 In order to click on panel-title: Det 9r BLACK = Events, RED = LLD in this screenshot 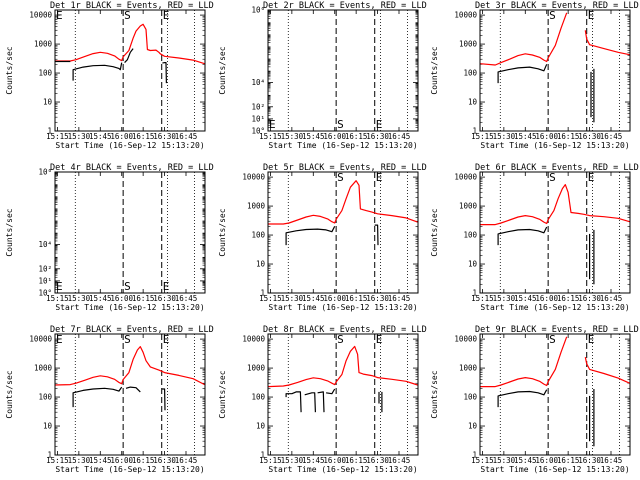, I will do `click(557, 330)`.